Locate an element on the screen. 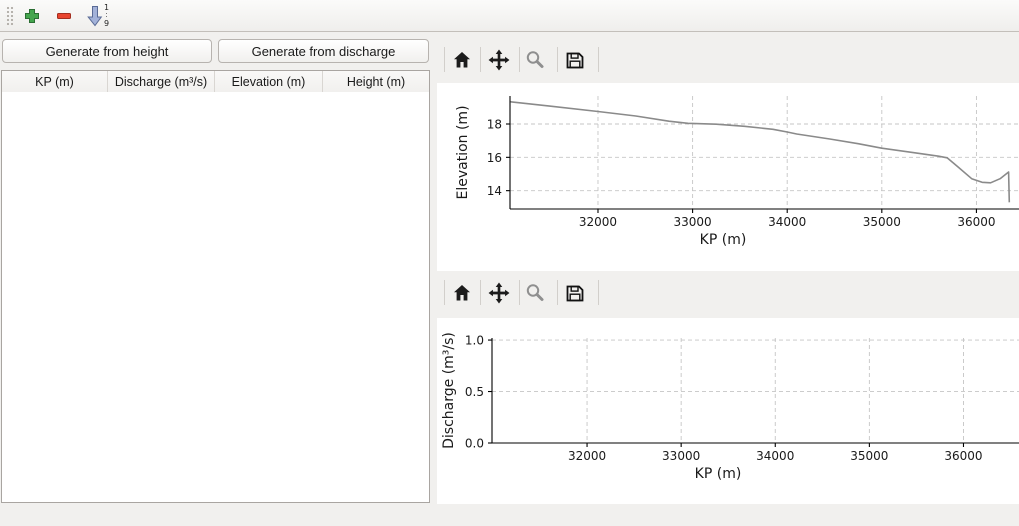 This screenshot has height=526, width=1019. plot1-home-button is located at coordinates (461, 59).